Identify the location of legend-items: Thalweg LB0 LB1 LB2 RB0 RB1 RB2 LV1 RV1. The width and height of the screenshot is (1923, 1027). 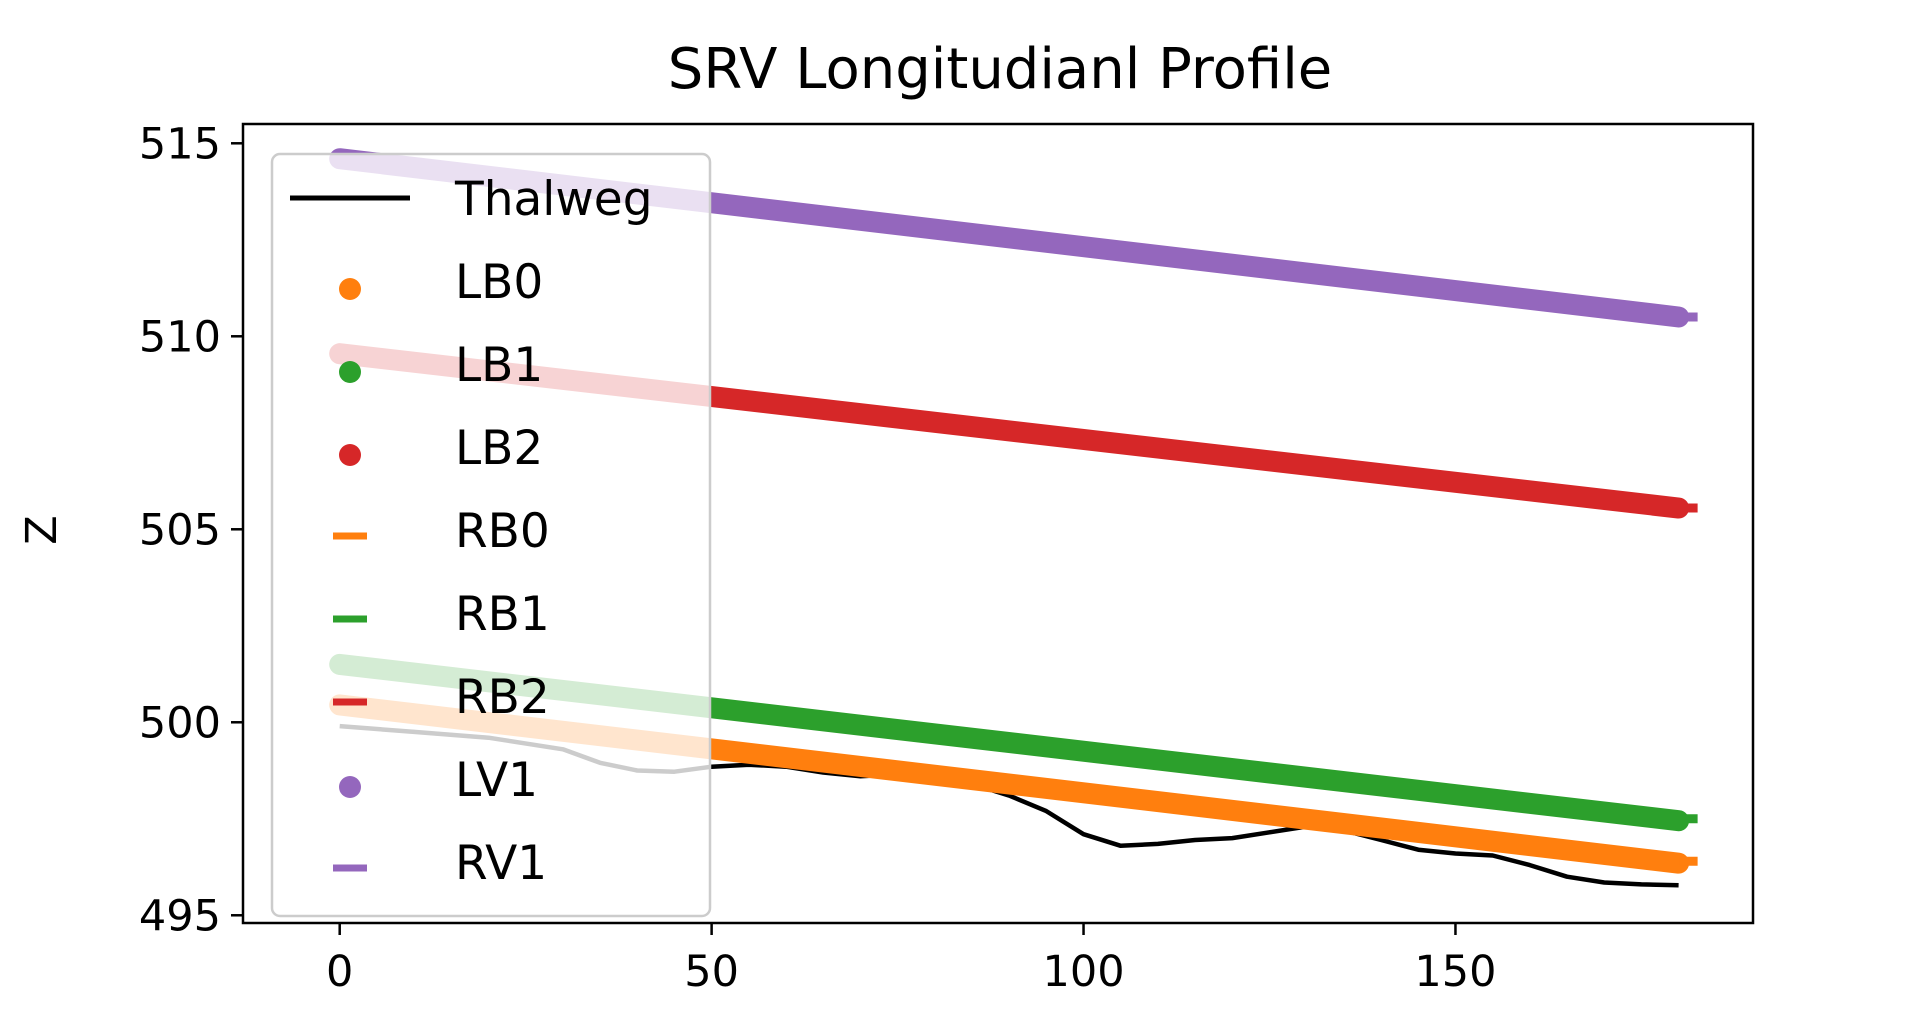
(471, 531).